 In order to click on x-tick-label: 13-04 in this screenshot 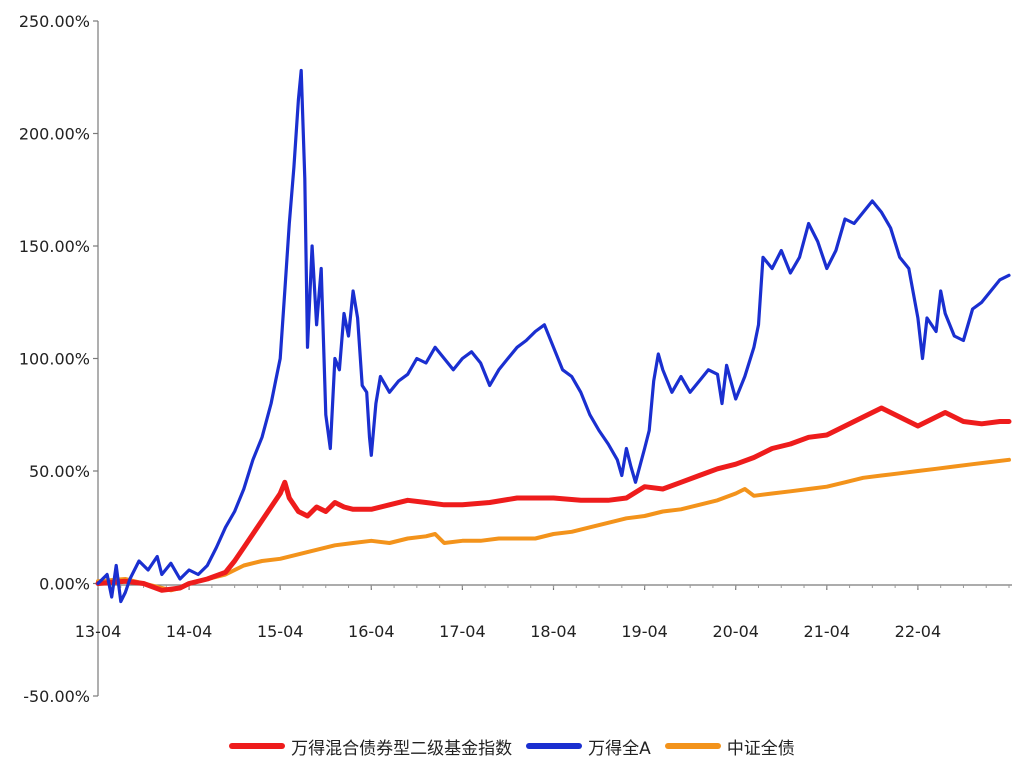, I will do `click(98, 631)`.